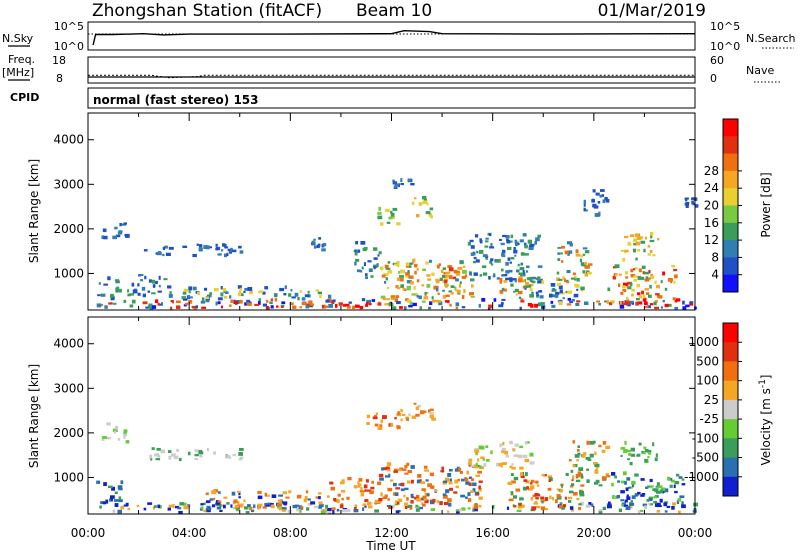  What do you see at coordinates (723, 205) in the screenshot?
I see `power-colorbar: 4 8 12 16 20 24 28` at bounding box center [723, 205].